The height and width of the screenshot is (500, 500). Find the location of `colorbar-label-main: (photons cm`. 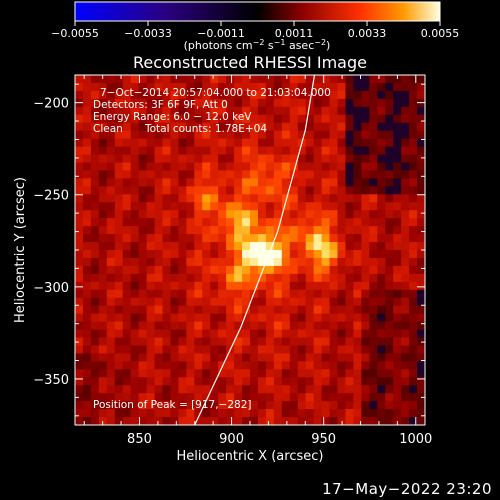

colorbar-label-main: (photons cm is located at coordinates (218, 45).